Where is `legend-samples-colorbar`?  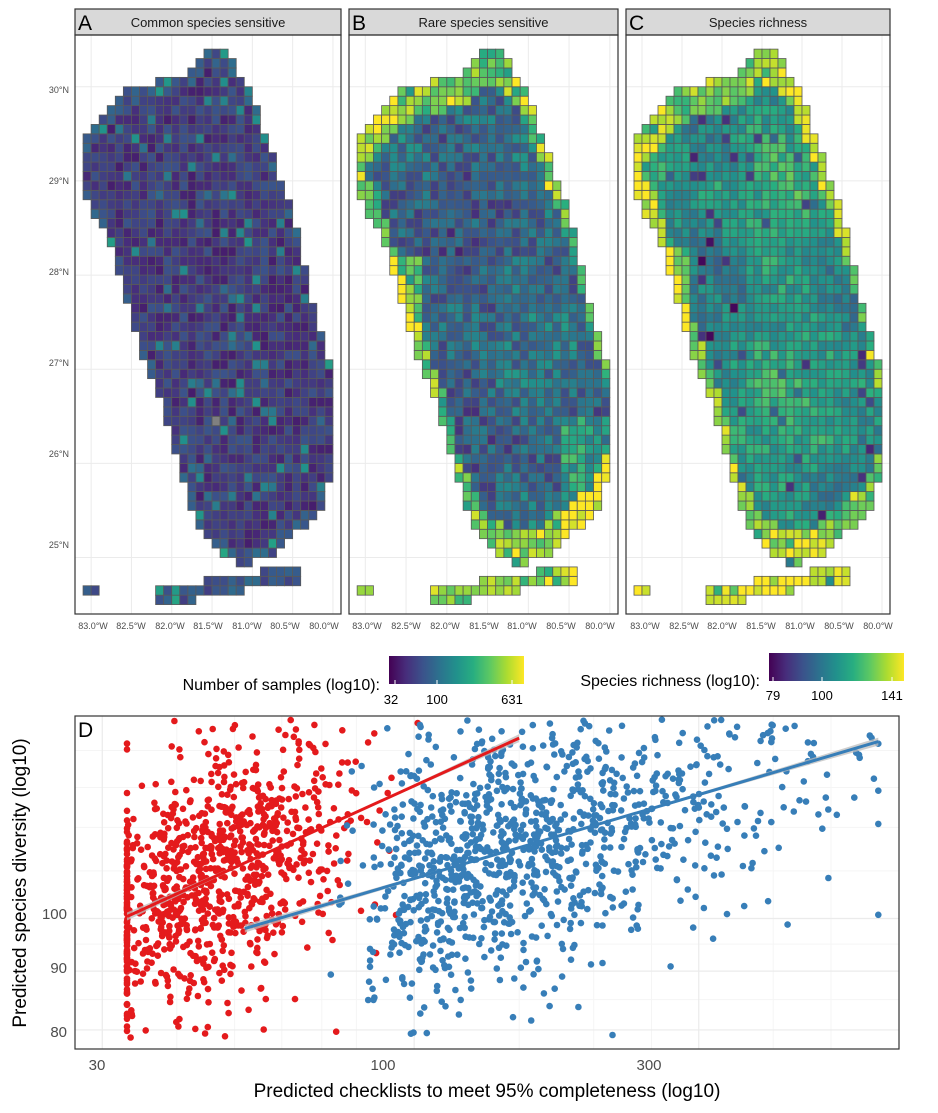
legend-samples-colorbar is located at coordinates (456, 670).